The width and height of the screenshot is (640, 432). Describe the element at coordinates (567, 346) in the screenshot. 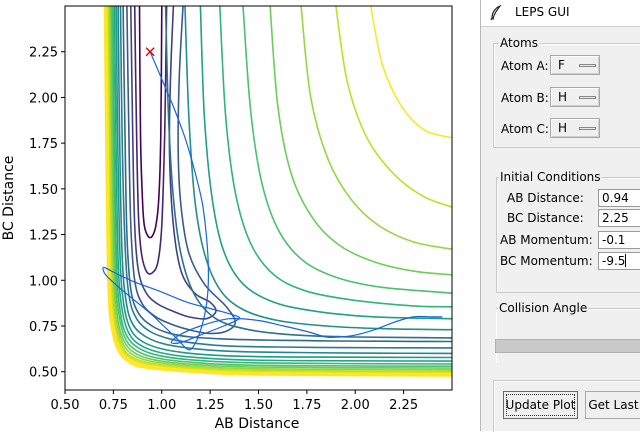

I see `collision-angle-slider` at that location.